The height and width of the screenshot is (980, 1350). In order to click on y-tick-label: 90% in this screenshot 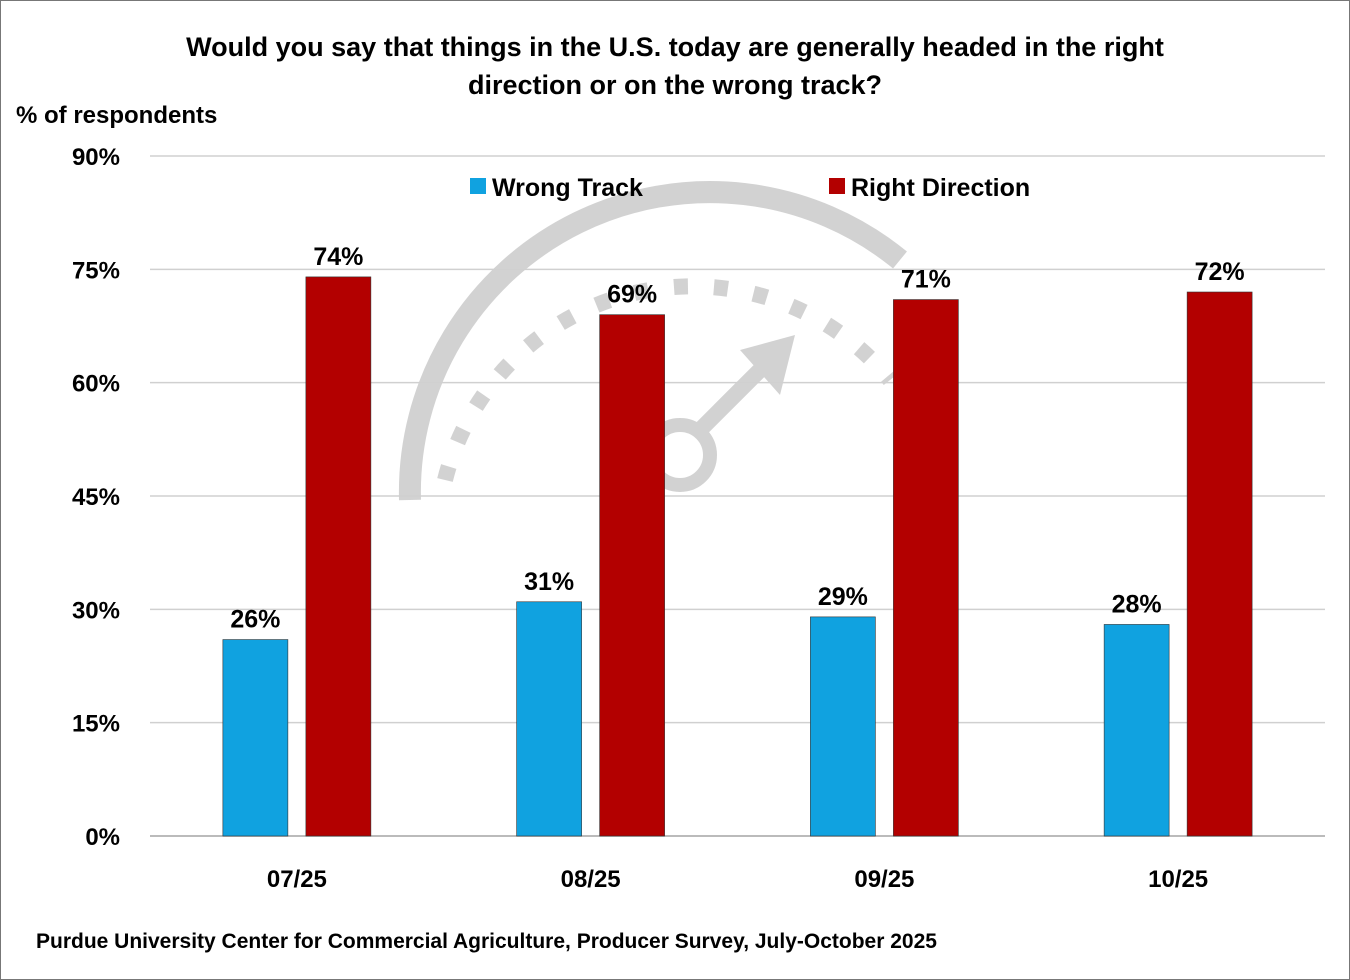, I will do `click(96, 157)`.